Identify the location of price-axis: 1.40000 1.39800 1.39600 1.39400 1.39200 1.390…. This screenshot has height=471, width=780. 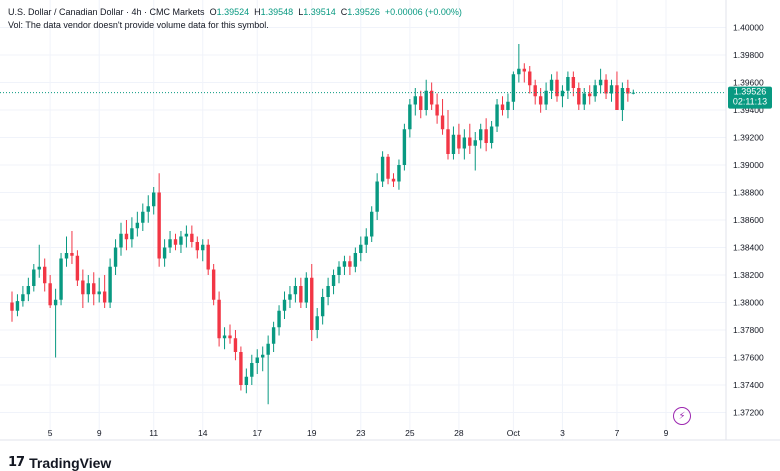
(748, 220).